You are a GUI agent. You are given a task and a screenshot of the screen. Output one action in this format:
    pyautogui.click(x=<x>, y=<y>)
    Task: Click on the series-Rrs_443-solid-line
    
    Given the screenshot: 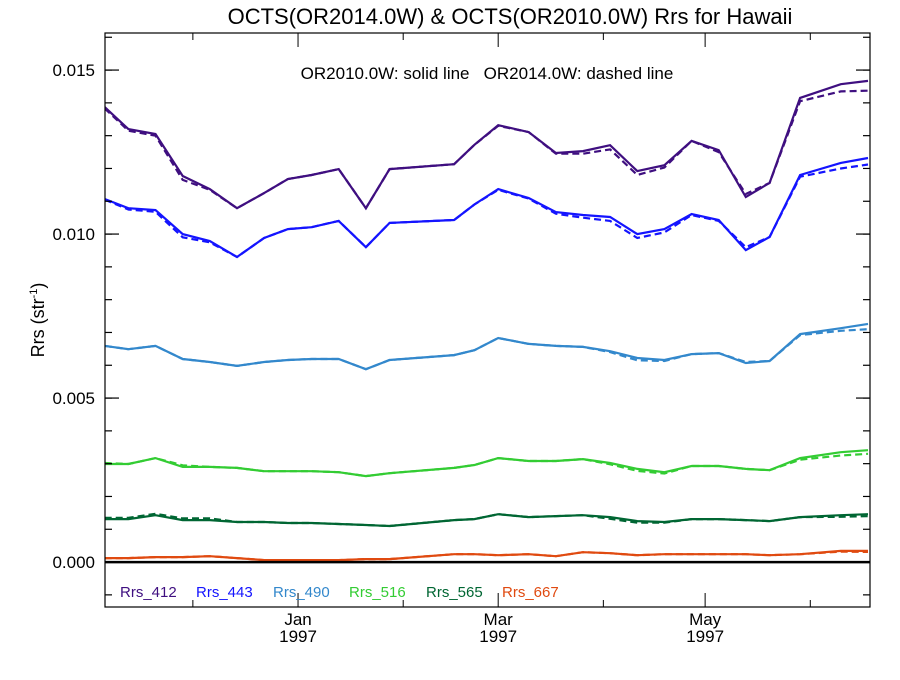 What is the action you would take?
    pyautogui.click(x=487, y=207)
    